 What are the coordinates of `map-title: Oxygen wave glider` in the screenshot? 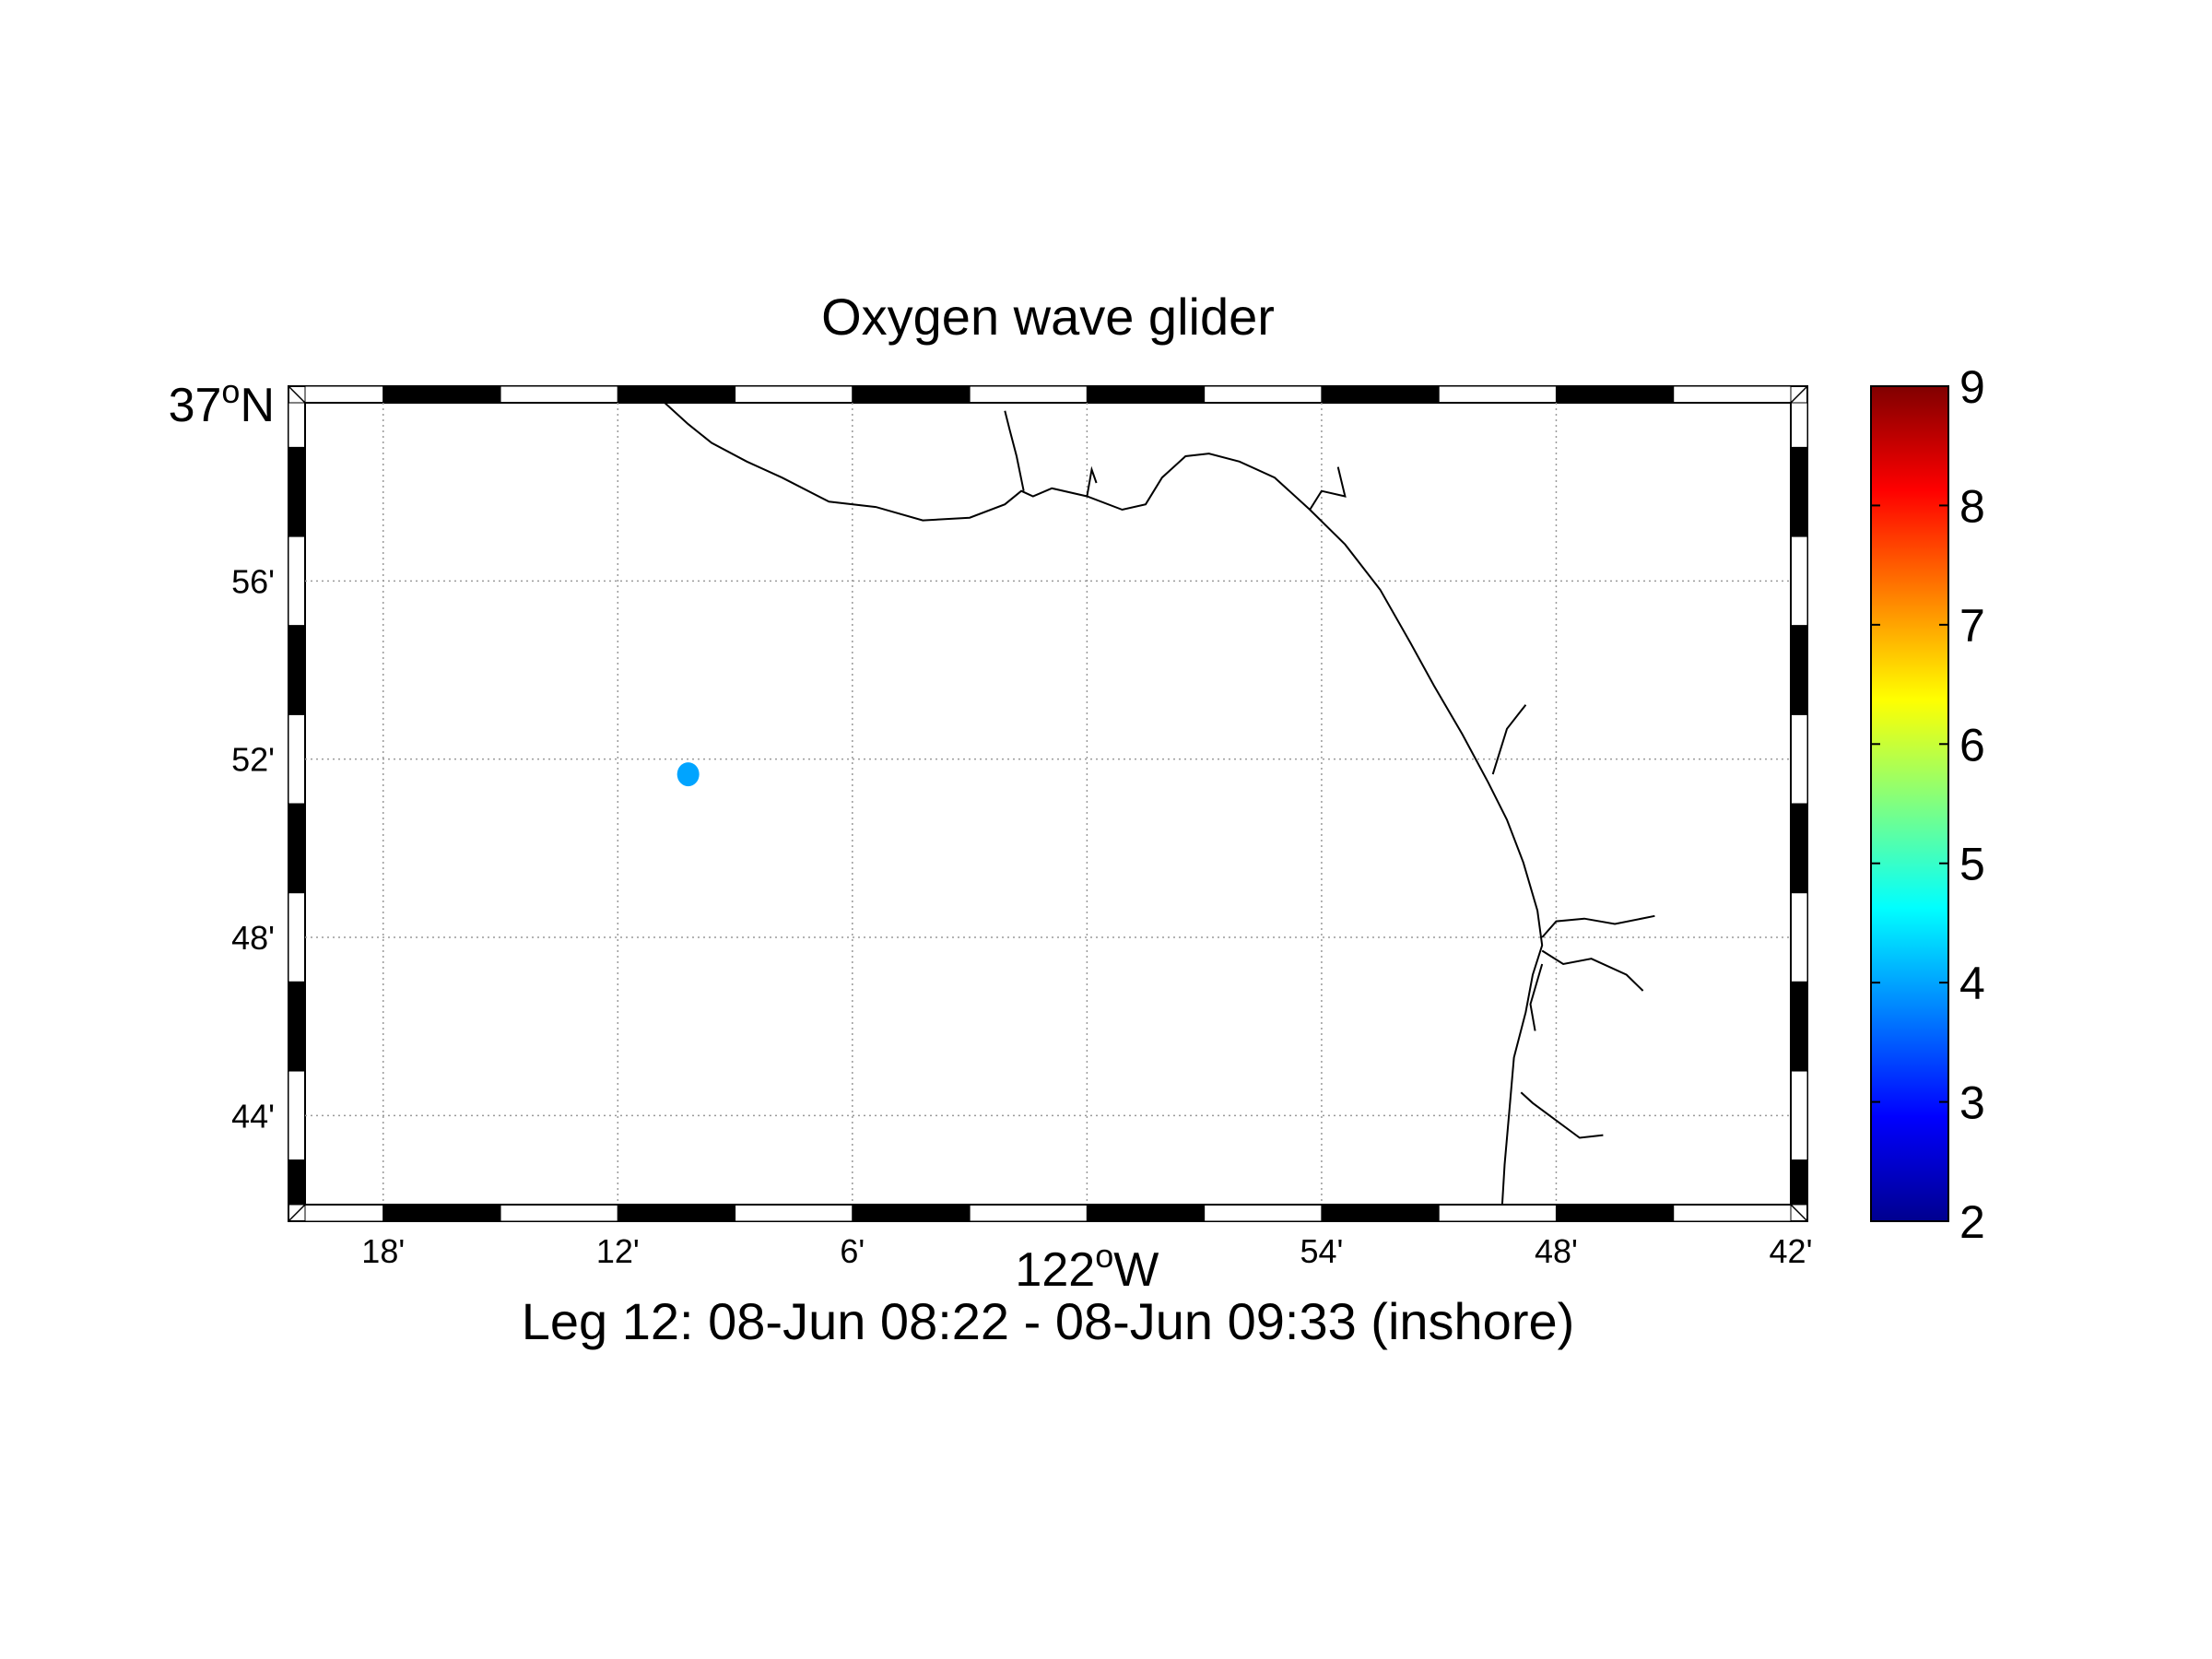 It's located at (1048, 317).